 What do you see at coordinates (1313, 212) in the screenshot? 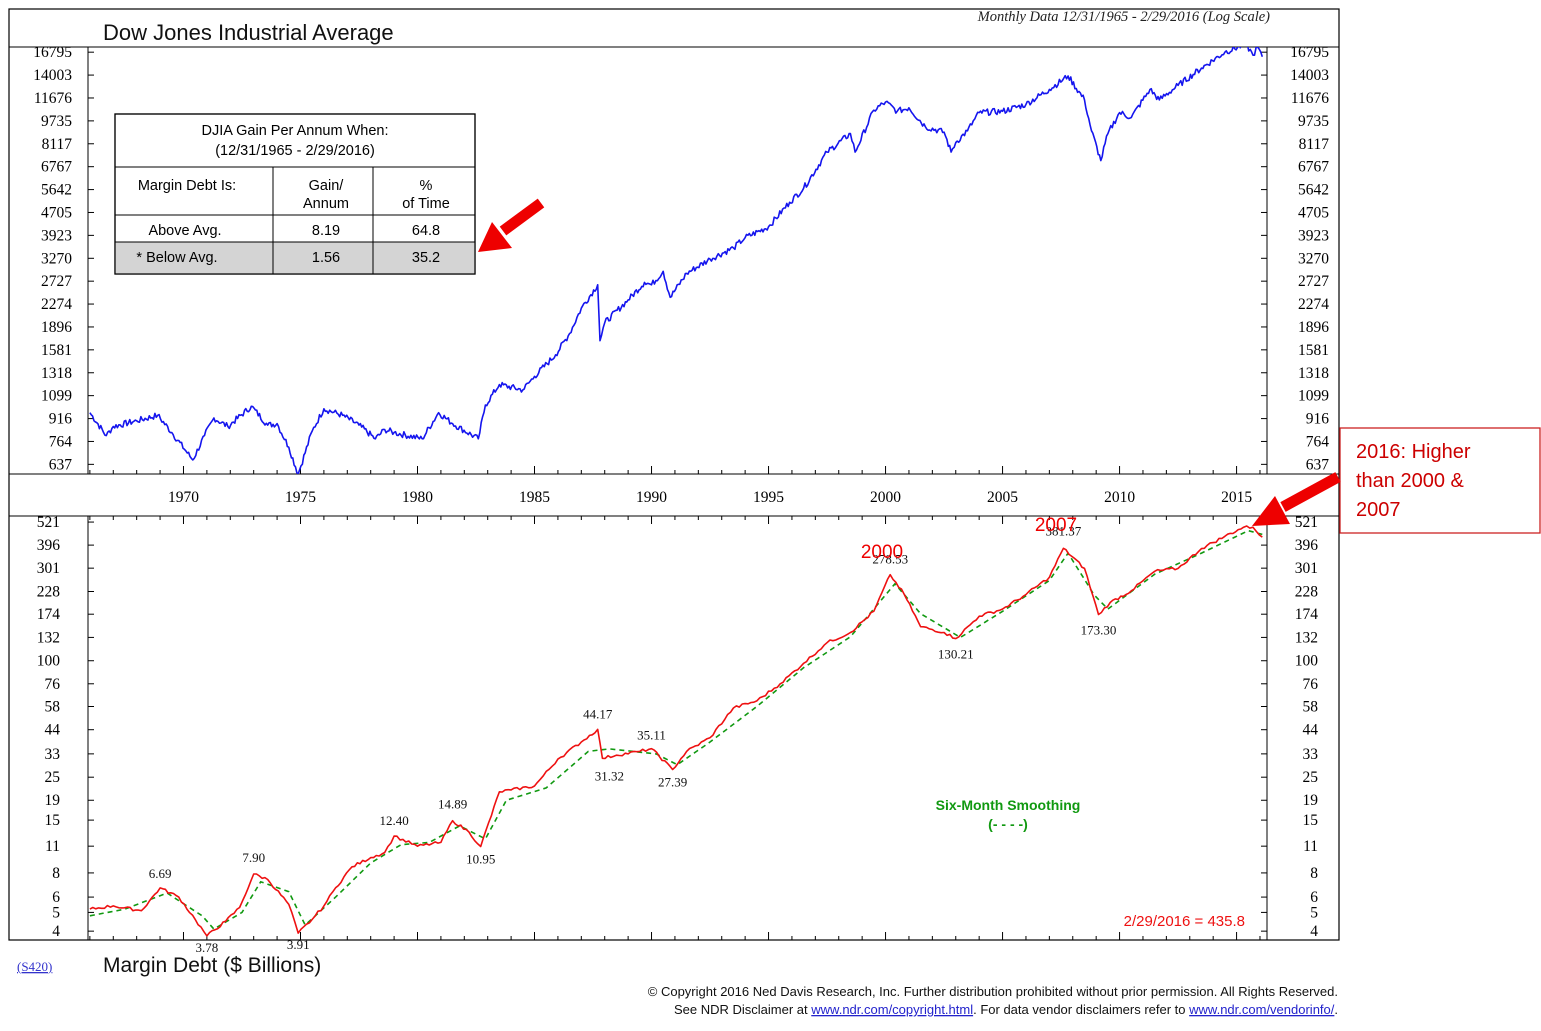
I see `djia-ytick-label-right: 4705` at bounding box center [1313, 212].